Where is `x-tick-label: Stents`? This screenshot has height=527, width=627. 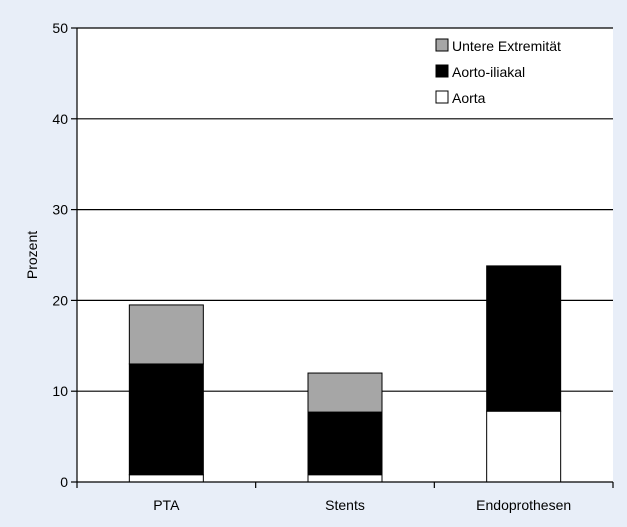
x-tick-label: Stents is located at coordinates (345, 505).